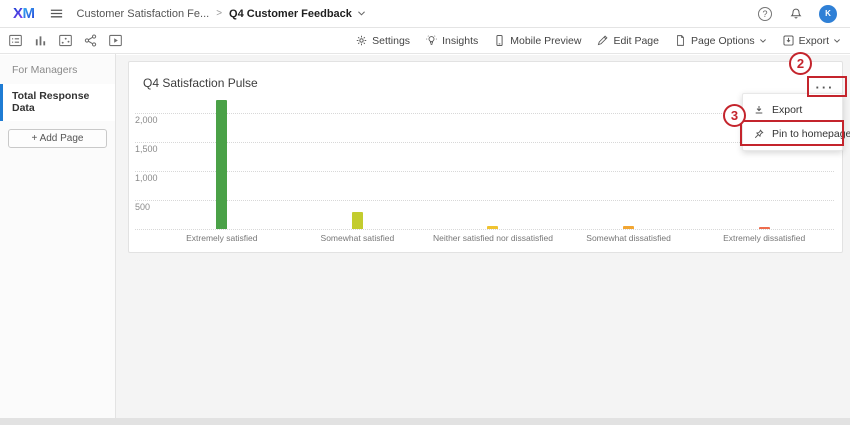 Image resolution: width=850 pixels, height=425 pixels. Describe the element at coordinates (15, 40) in the screenshot. I see `form-view-icon` at that location.